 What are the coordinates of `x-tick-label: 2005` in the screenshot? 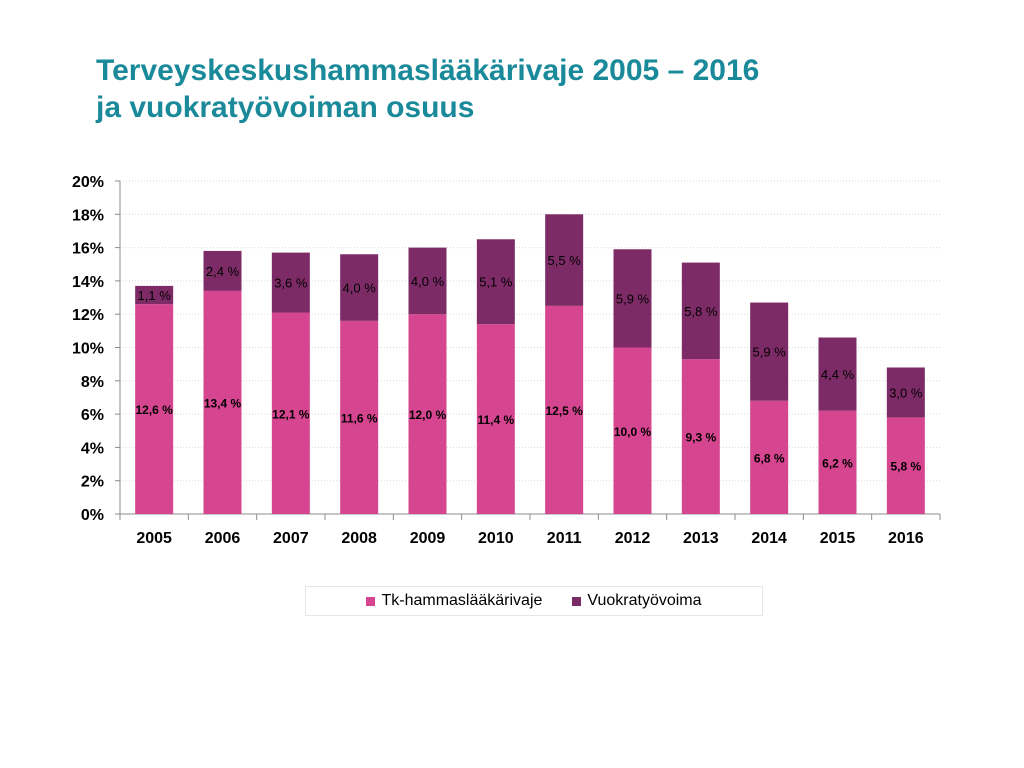 It's located at (154, 538).